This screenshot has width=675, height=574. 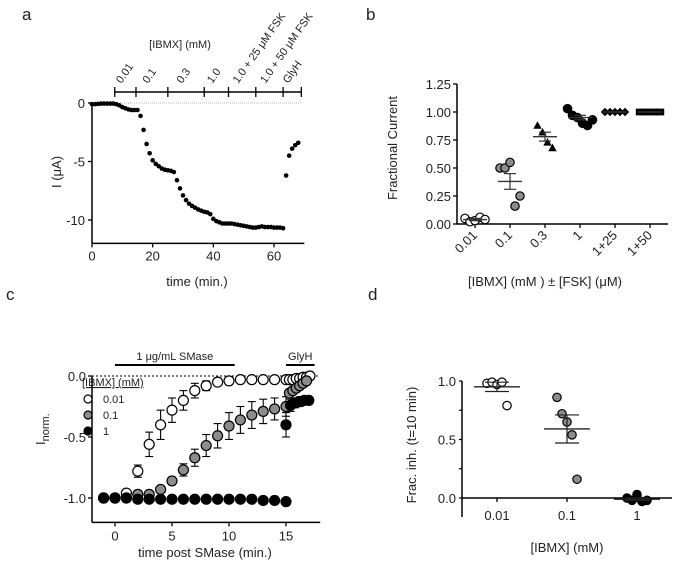 What do you see at coordinates (229, 535) in the screenshot?
I see `panel-c-xtick-label: 10` at bounding box center [229, 535].